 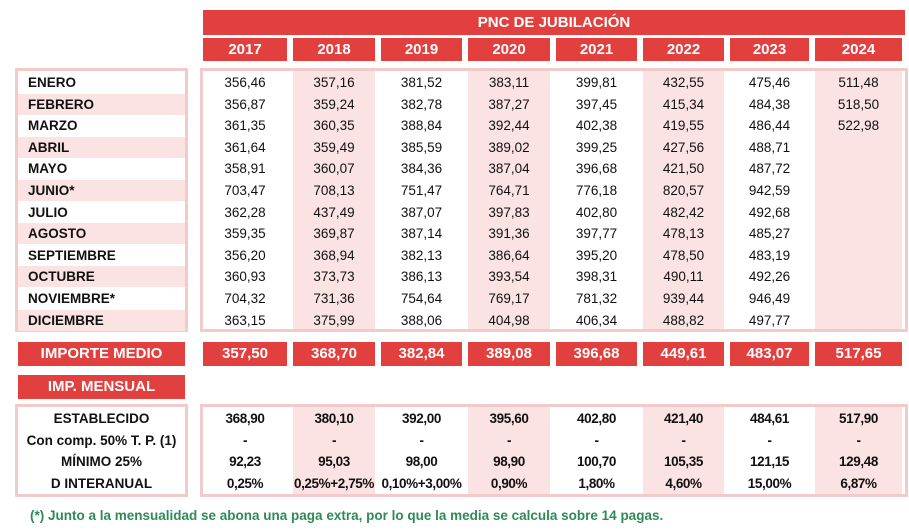 What do you see at coordinates (858, 49) in the screenshot?
I see `year-header: 2024` at bounding box center [858, 49].